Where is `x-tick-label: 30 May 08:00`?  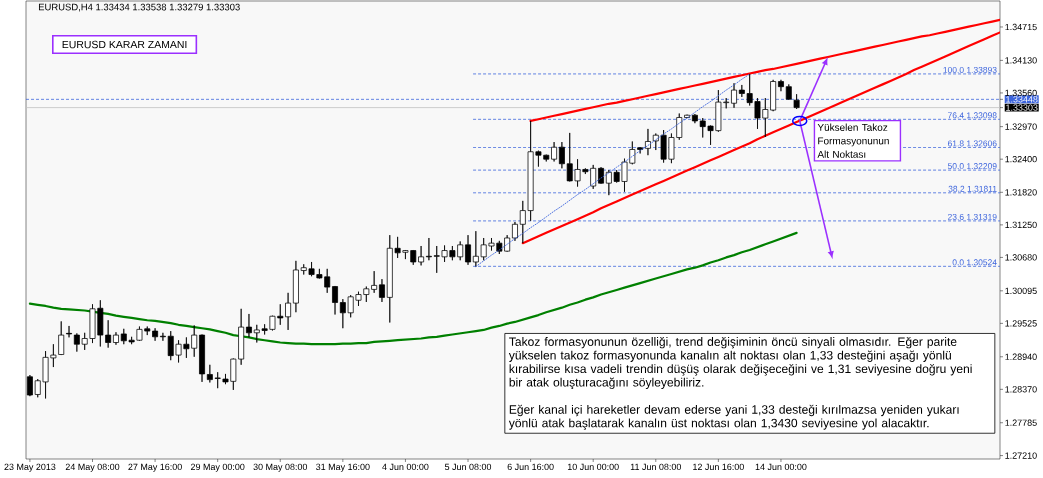
x-tick-label: 30 May 08:00 is located at coordinates (280, 467).